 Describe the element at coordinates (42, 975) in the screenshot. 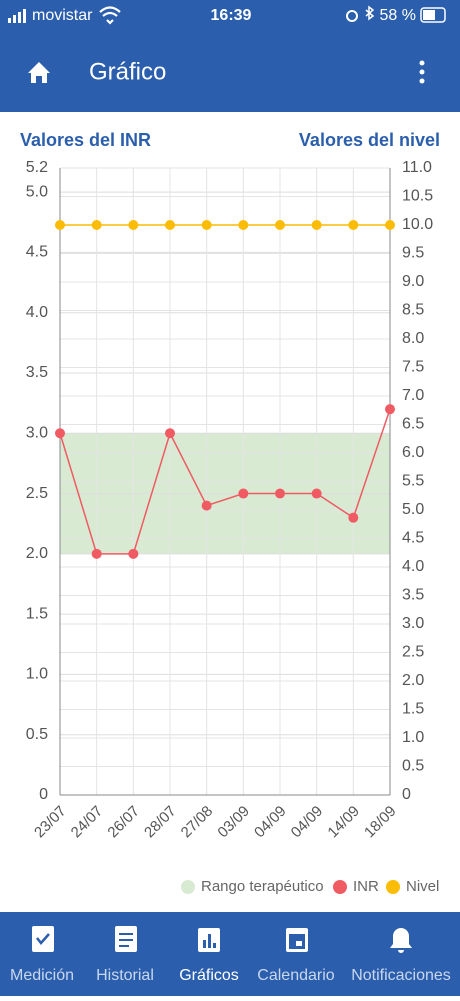

I see `tab-label: Medición` at that location.